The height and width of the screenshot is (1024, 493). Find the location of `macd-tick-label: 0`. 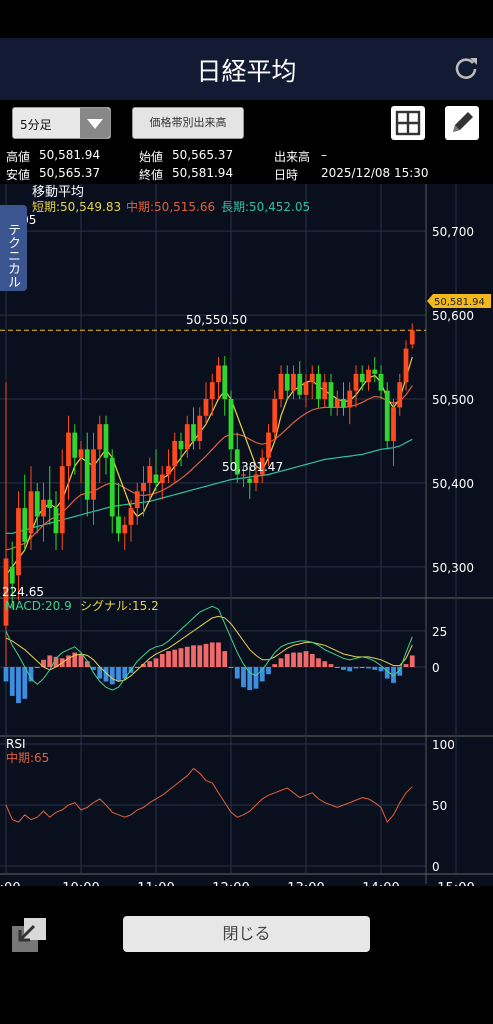

macd-tick-label: 0 is located at coordinates (436, 668).